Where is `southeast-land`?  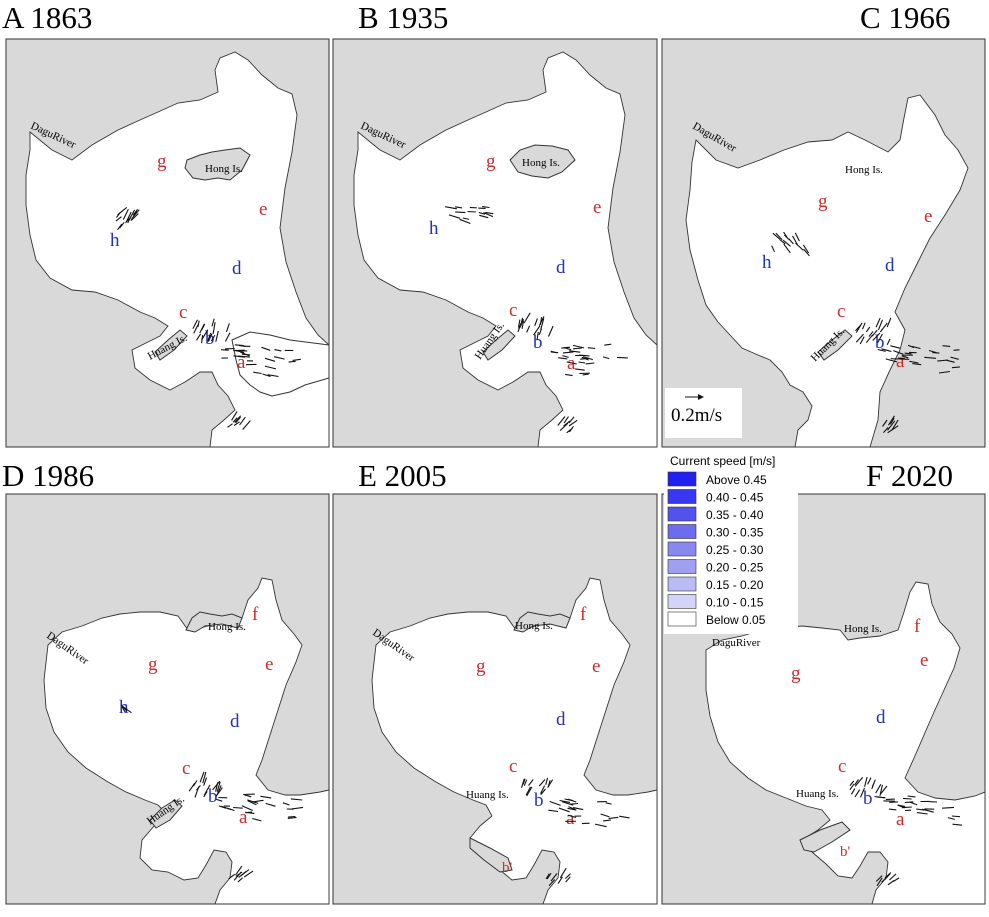 southeast-land is located at coordinates (280, 364).